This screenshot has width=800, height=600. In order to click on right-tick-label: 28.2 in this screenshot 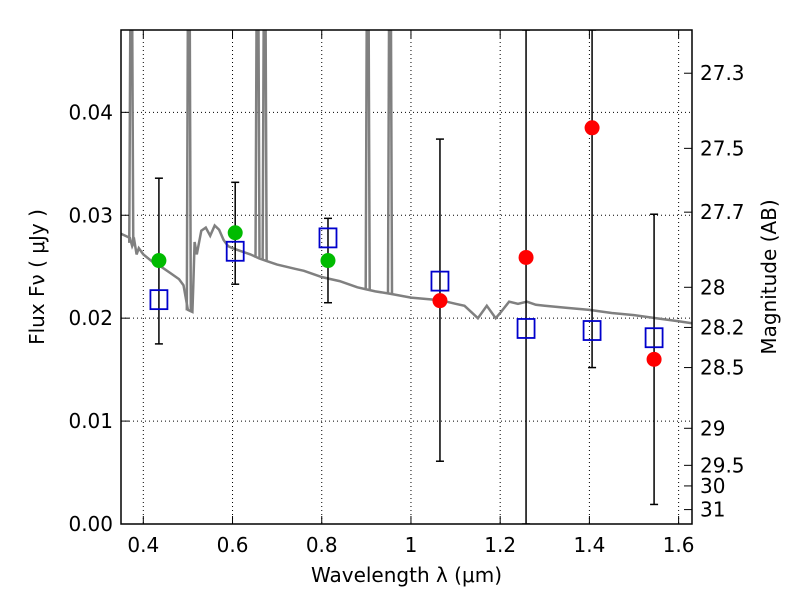, I will do `click(722, 327)`.